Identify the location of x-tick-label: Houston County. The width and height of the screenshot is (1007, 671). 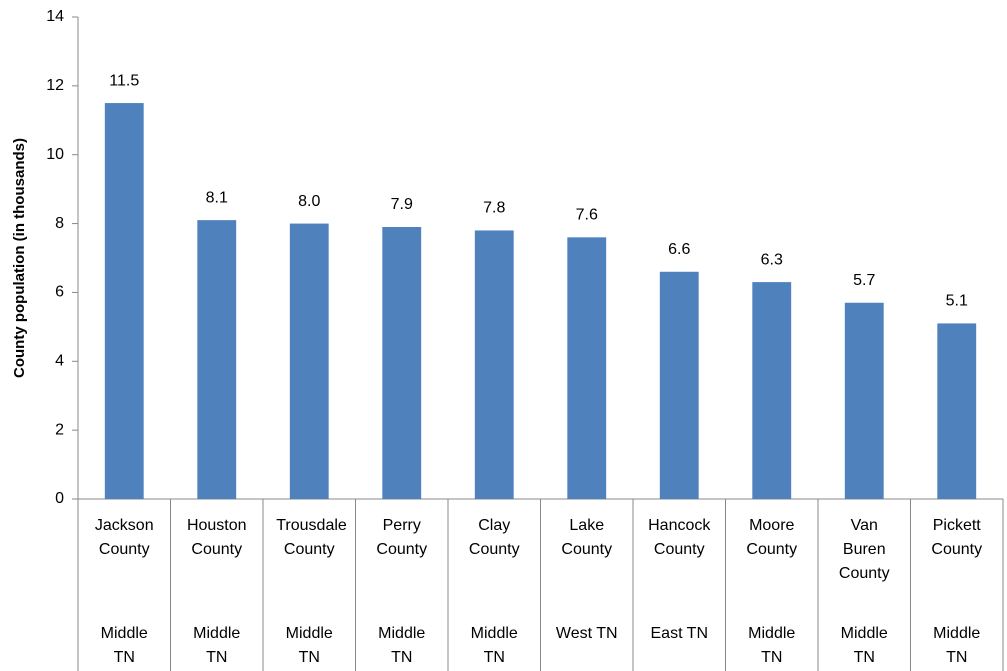
(216, 537).